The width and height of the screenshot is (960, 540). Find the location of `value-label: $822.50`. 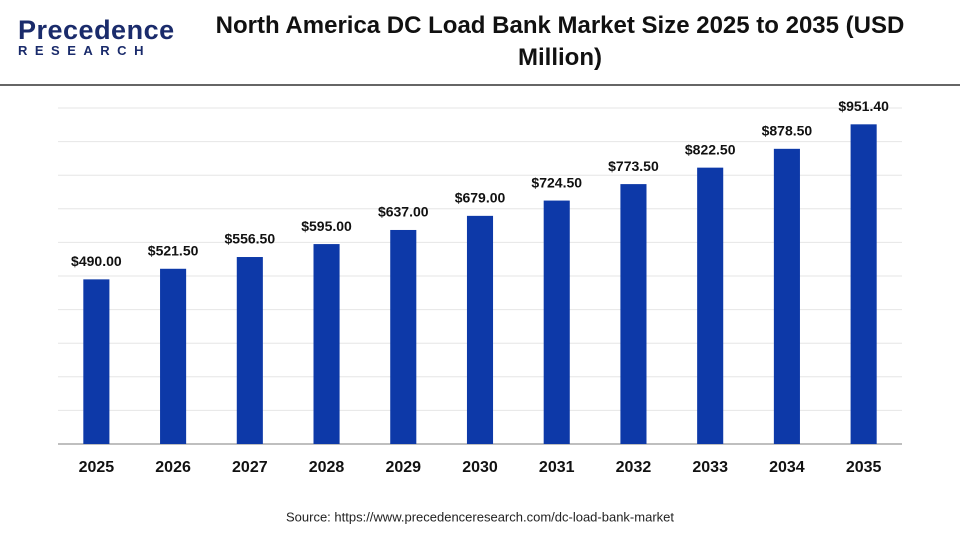

value-label: $822.50 is located at coordinates (710, 149).